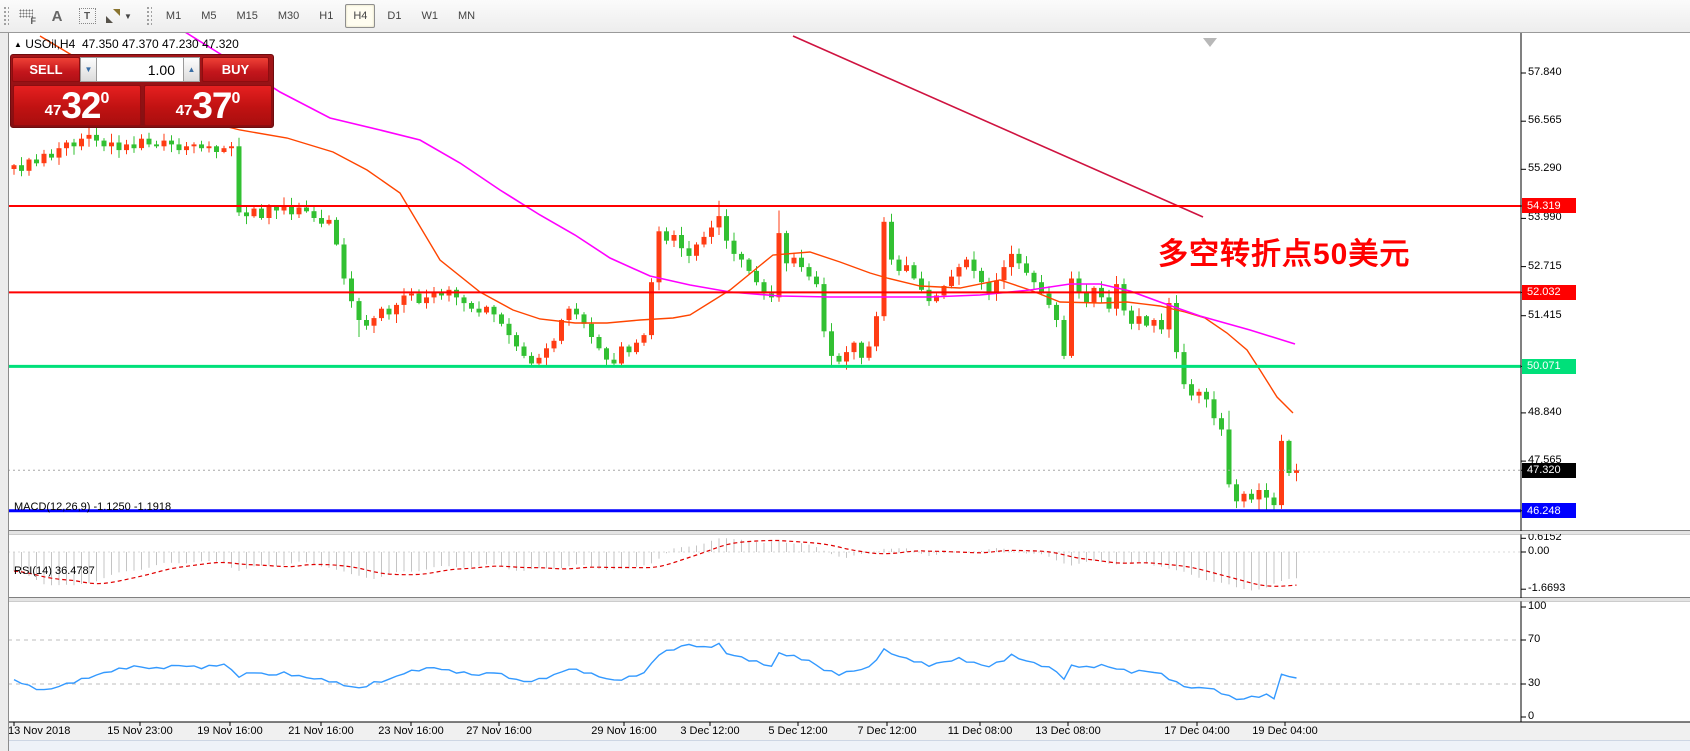 This screenshot has width=1690, height=751. What do you see at coordinates (81, 105) in the screenshot?
I see `bid-big-digits: 32` at bounding box center [81, 105].